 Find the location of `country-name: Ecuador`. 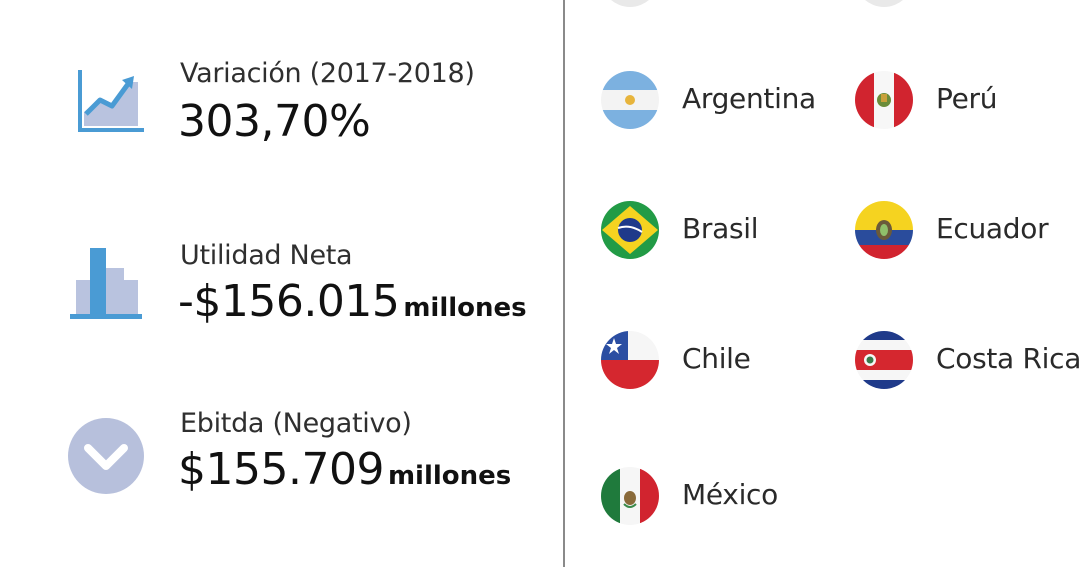

country-name: Ecuador is located at coordinates (992, 228).